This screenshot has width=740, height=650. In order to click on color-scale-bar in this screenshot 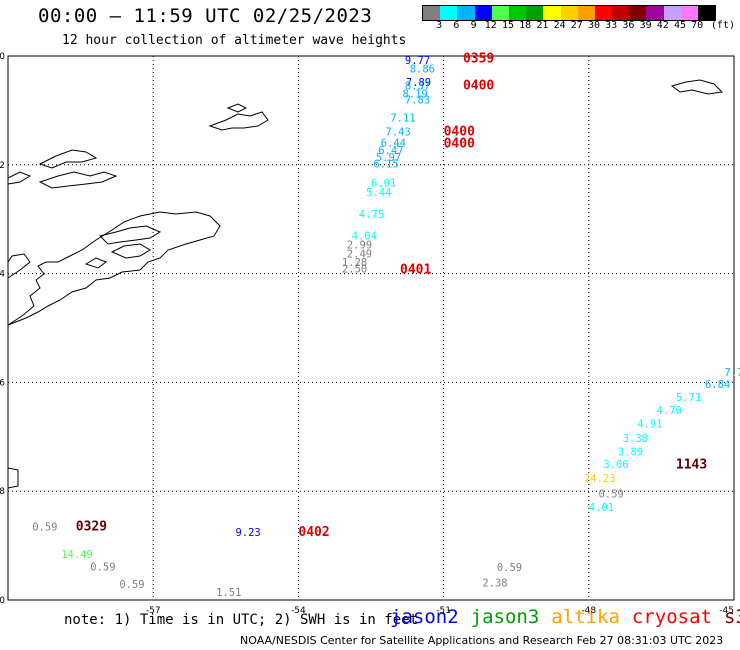, I will do `click(569, 13)`.